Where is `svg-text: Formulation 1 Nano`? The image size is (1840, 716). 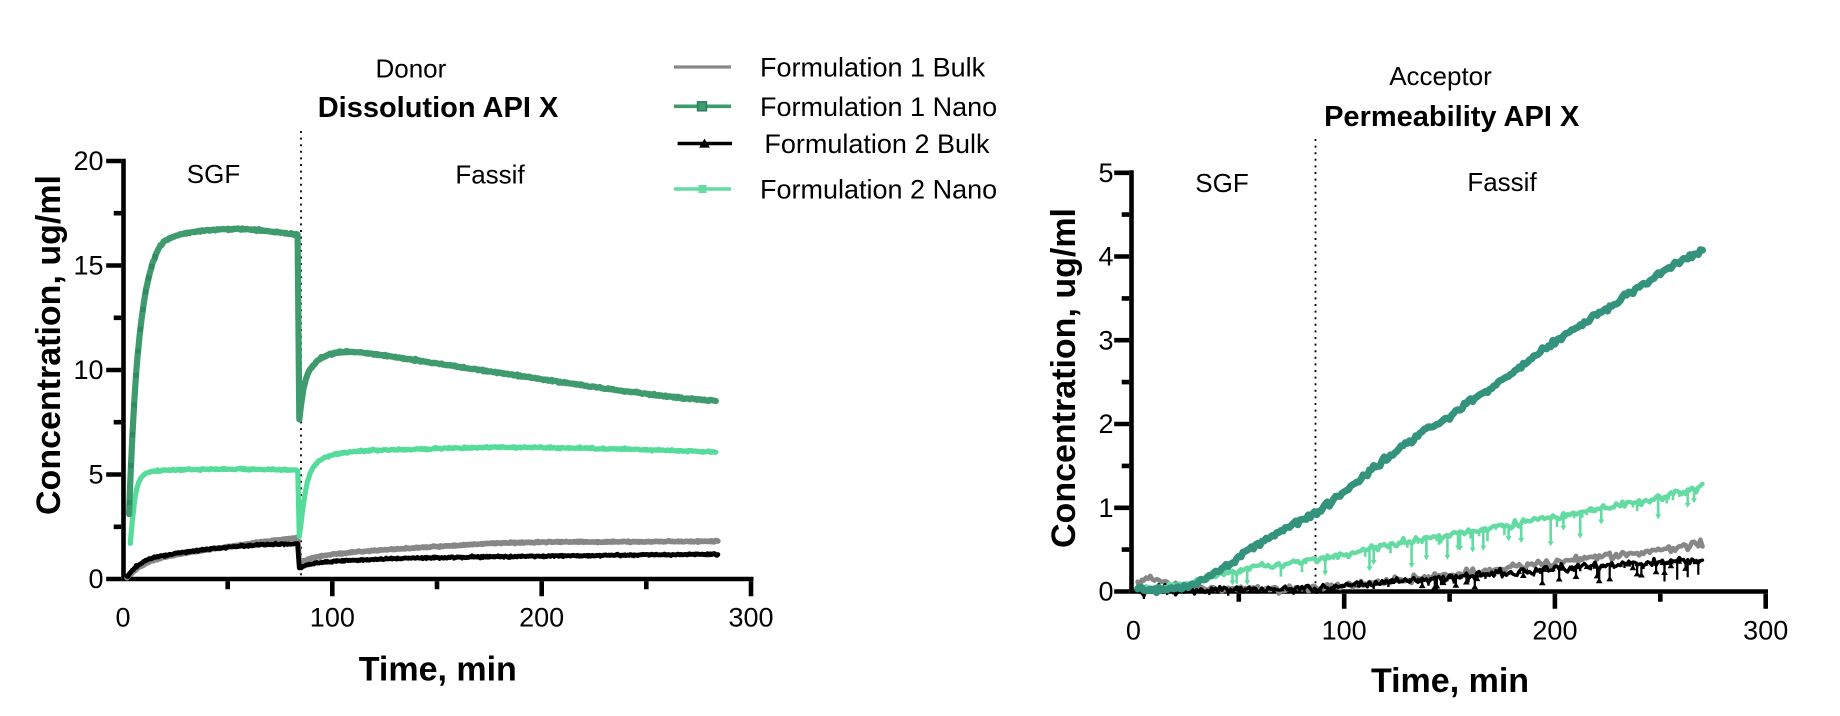
svg-text: Formulation 1 Nano is located at coordinates (878, 107).